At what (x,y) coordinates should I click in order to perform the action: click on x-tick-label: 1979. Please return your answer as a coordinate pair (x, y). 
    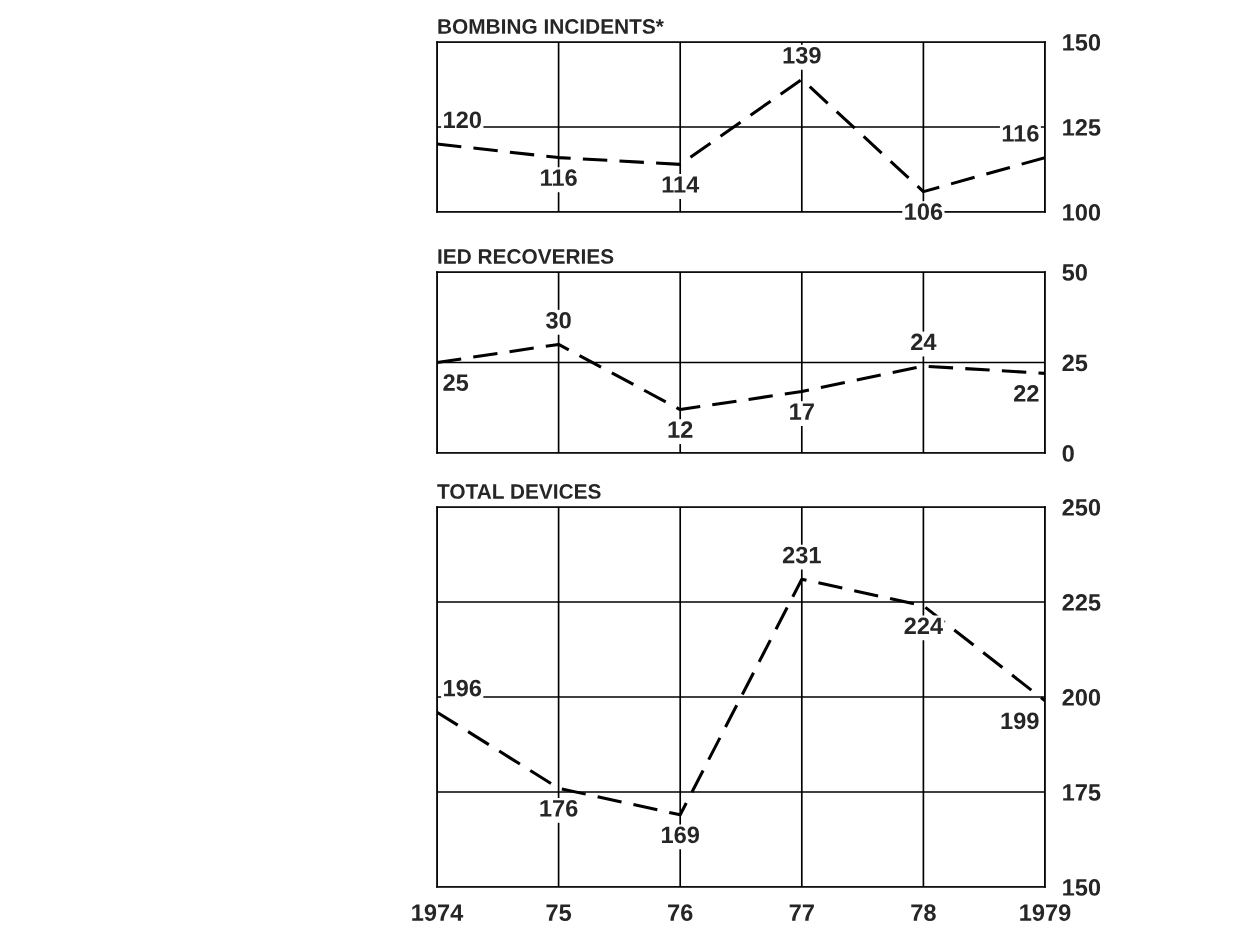
    Looking at the image, I should click on (1045, 913).